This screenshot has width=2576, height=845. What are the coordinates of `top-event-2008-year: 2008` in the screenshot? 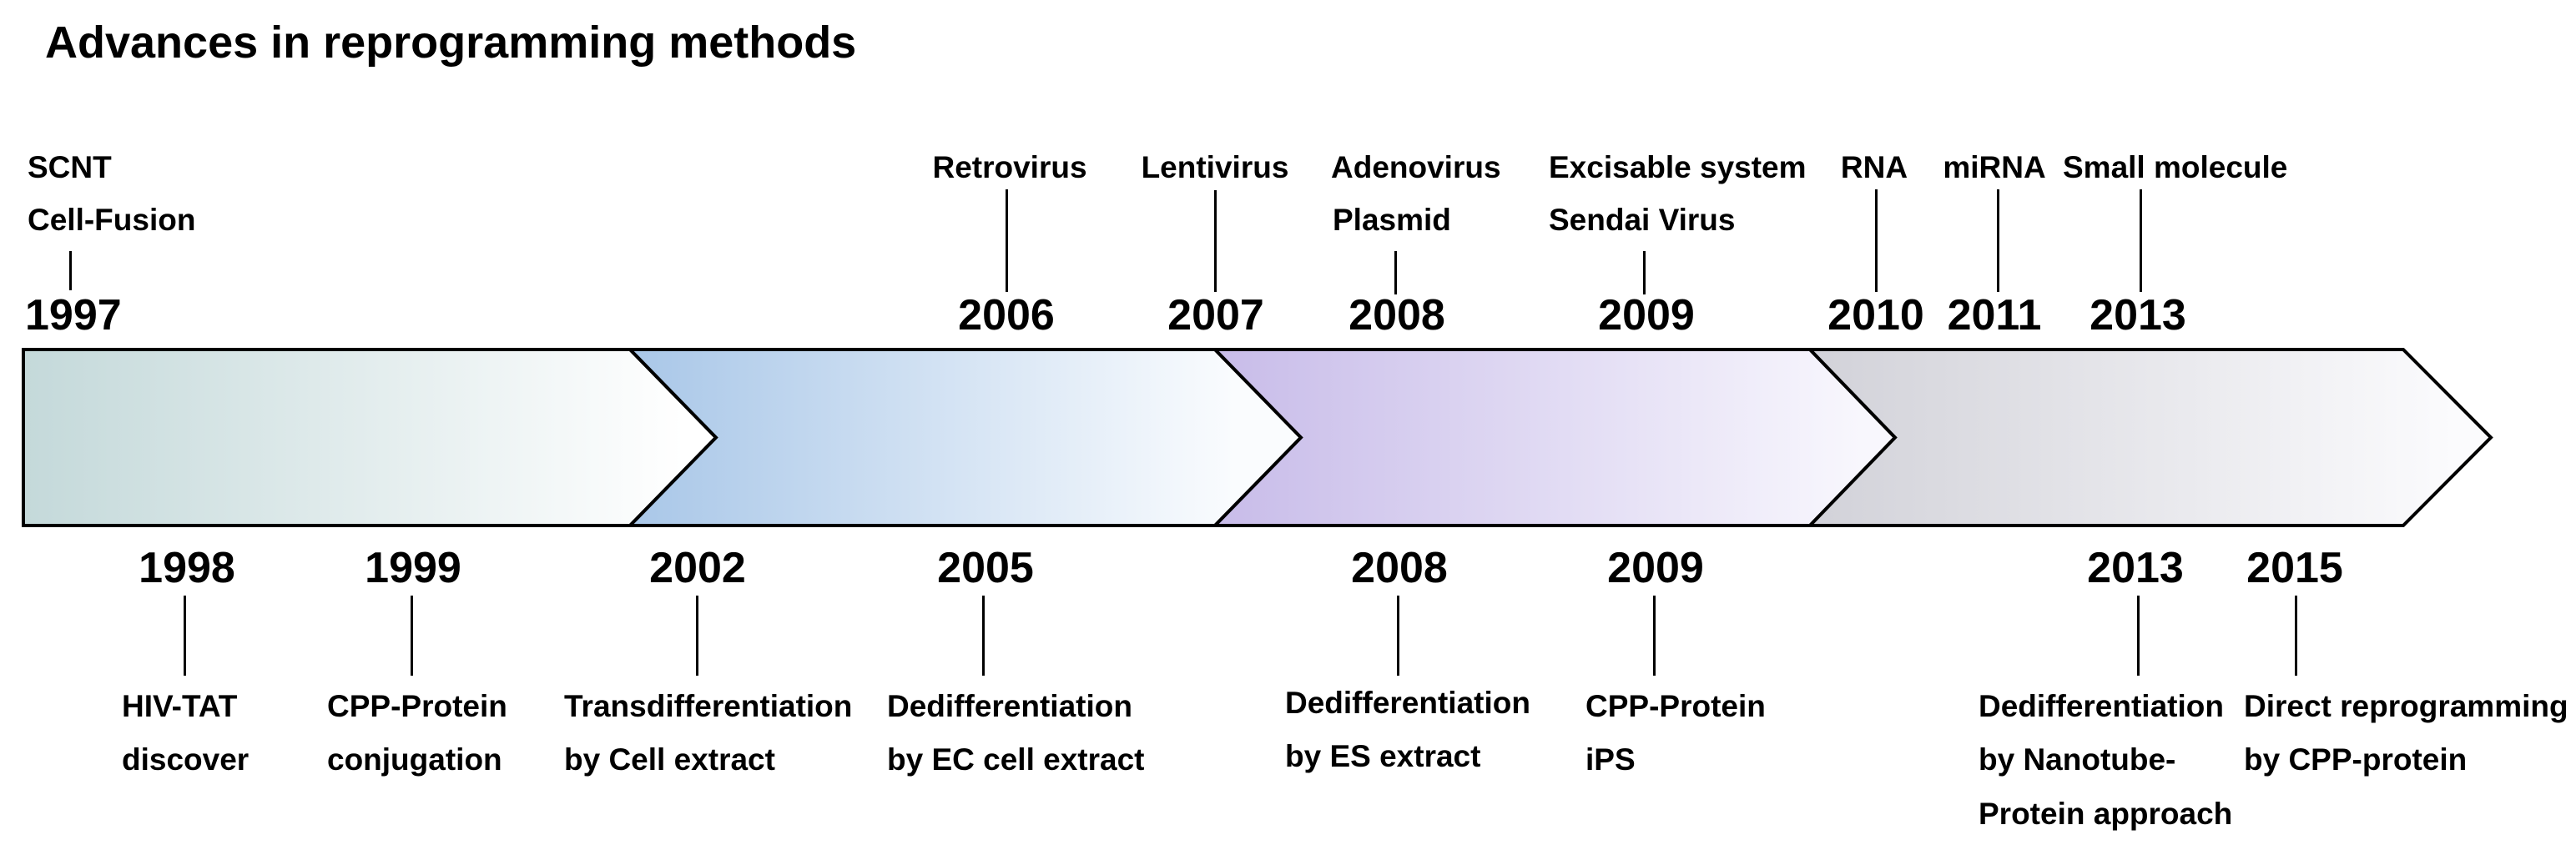 It's located at (1396, 315).